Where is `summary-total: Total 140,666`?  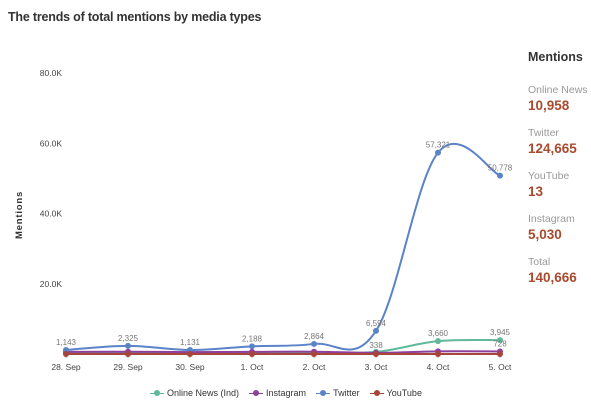
summary-total: Total 140,666 is located at coordinates (559, 271).